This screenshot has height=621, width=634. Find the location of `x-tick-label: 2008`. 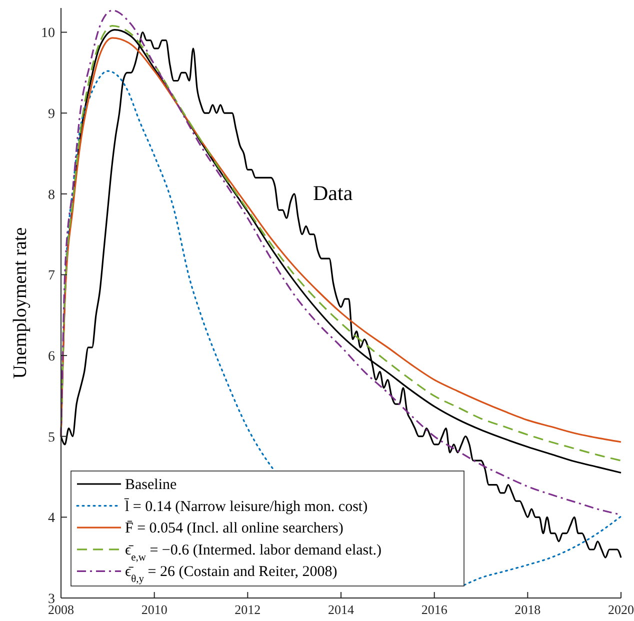

x-tick-label: 2008 is located at coordinates (61, 609).